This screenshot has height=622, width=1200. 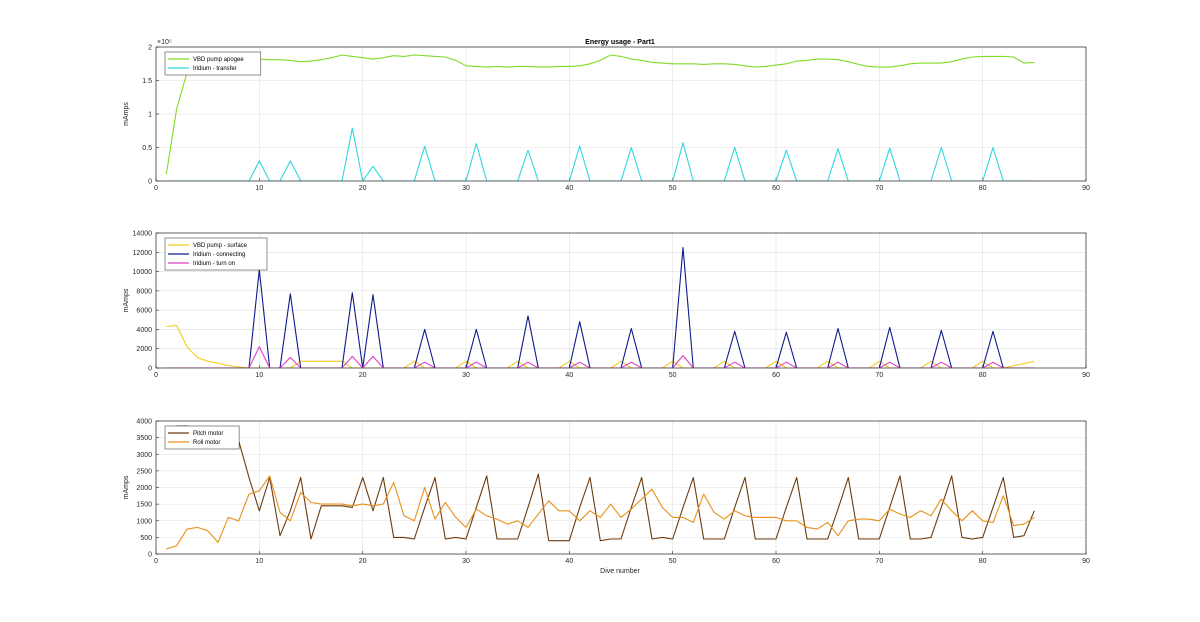 What do you see at coordinates (150, 115) in the screenshot?
I see `y-tick-label: 1` at bounding box center [150, 115].